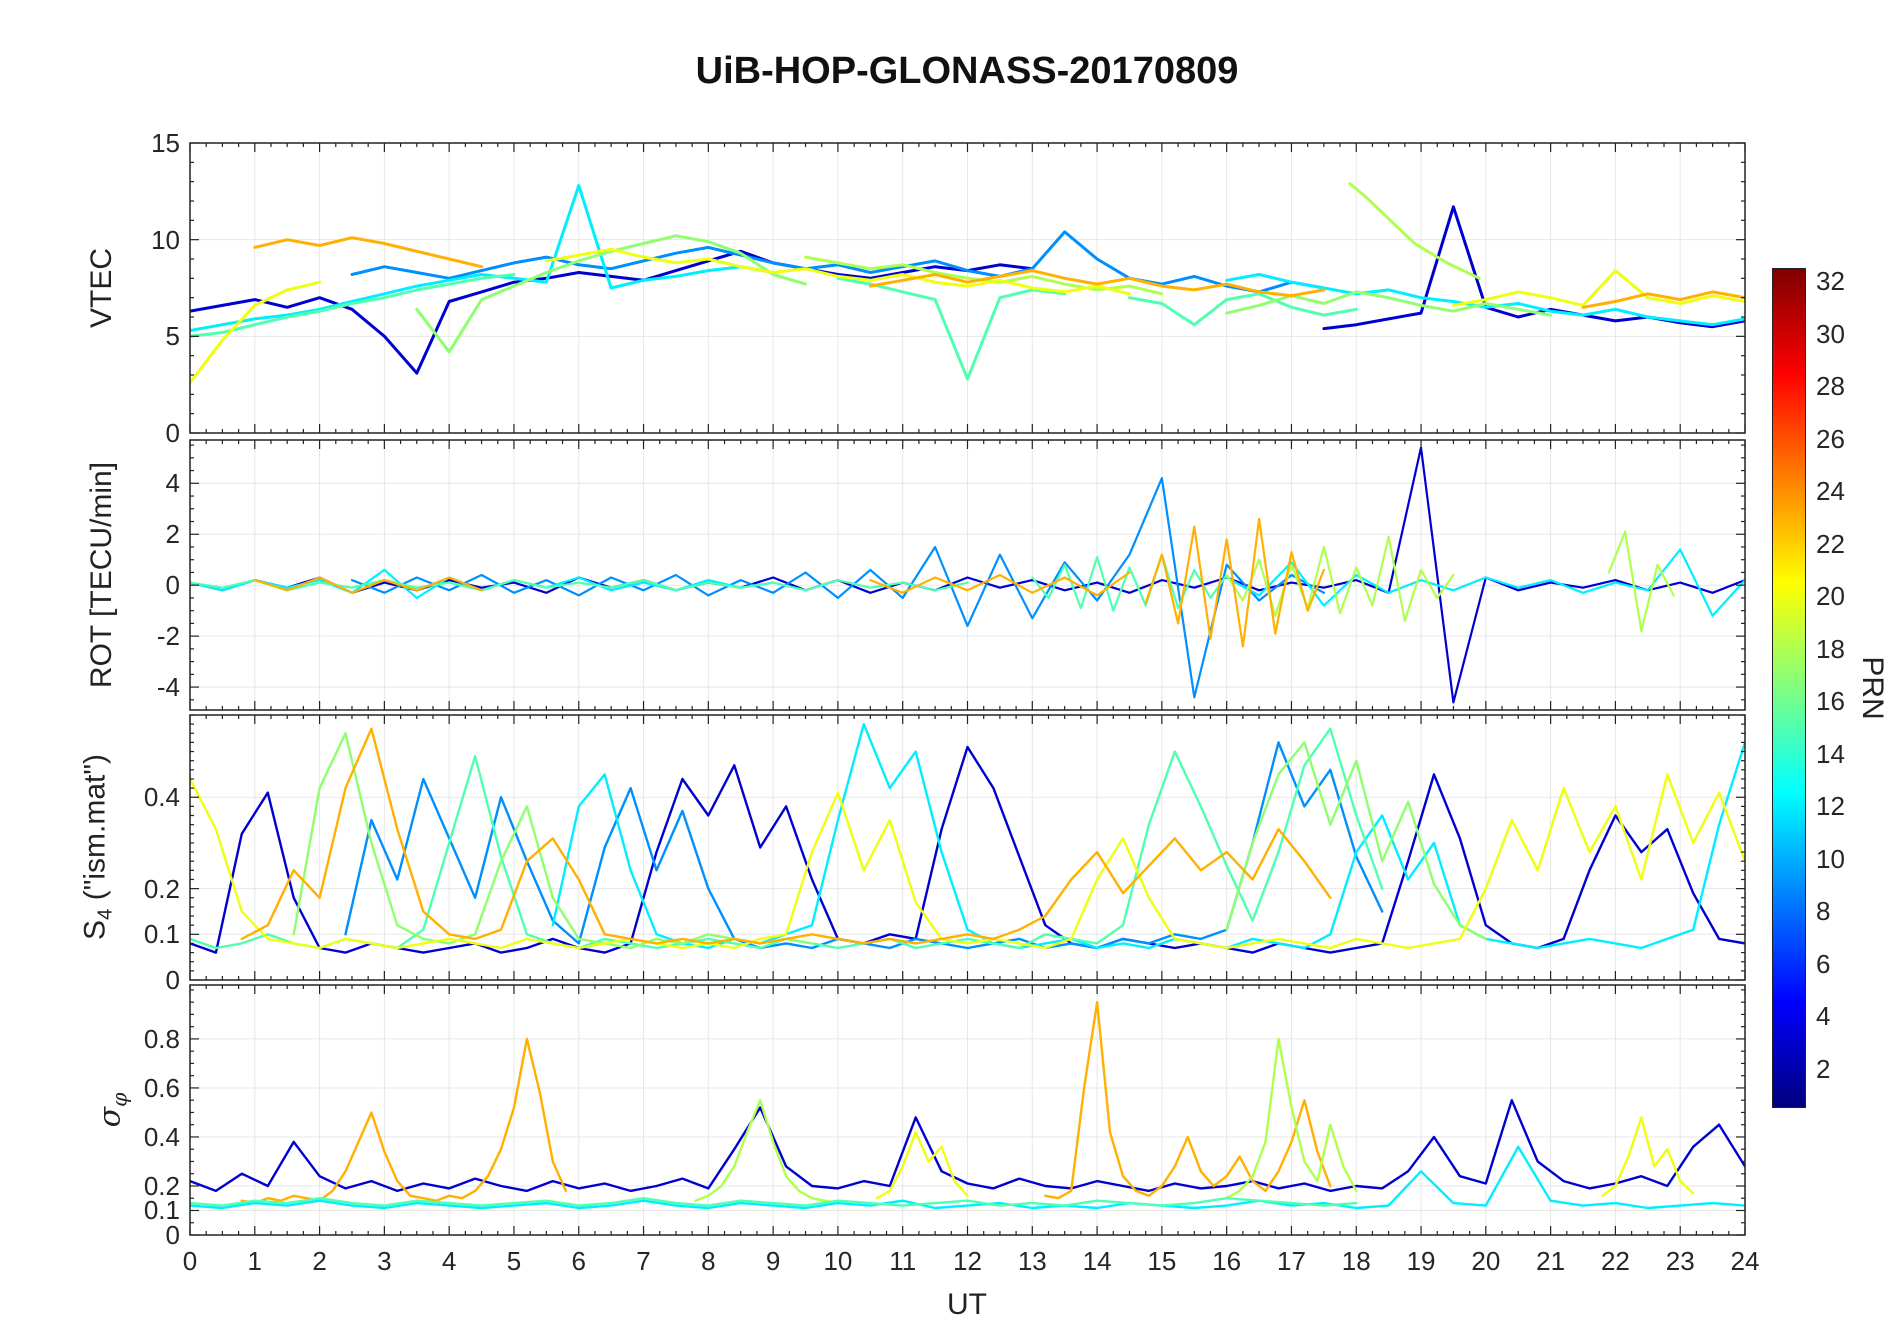 The height and width of the screenshot is (1330, 1902). I want to click on colorbar, so click(1789, 688).